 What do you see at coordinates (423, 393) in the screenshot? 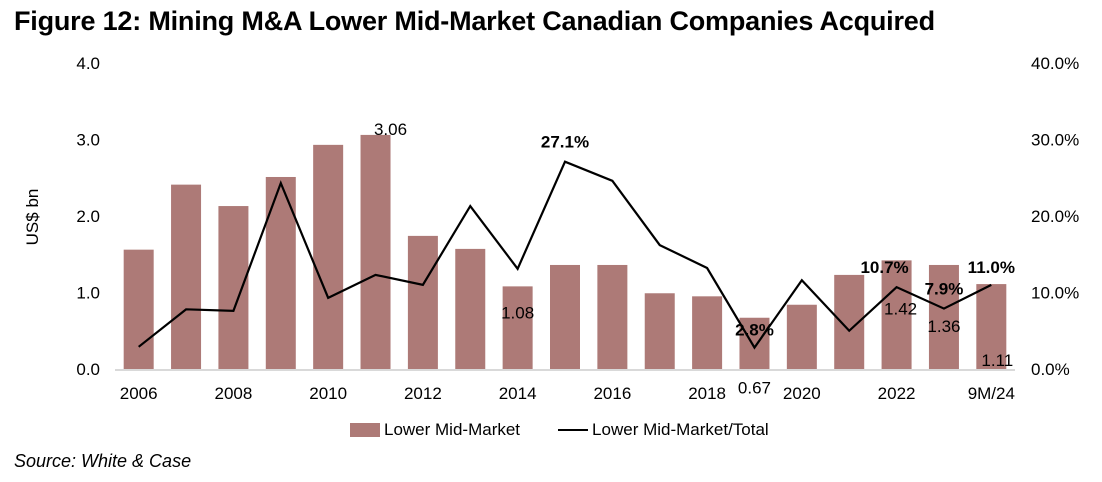
I see `x-tick-label: 2012` at bounding box center [423, 393].